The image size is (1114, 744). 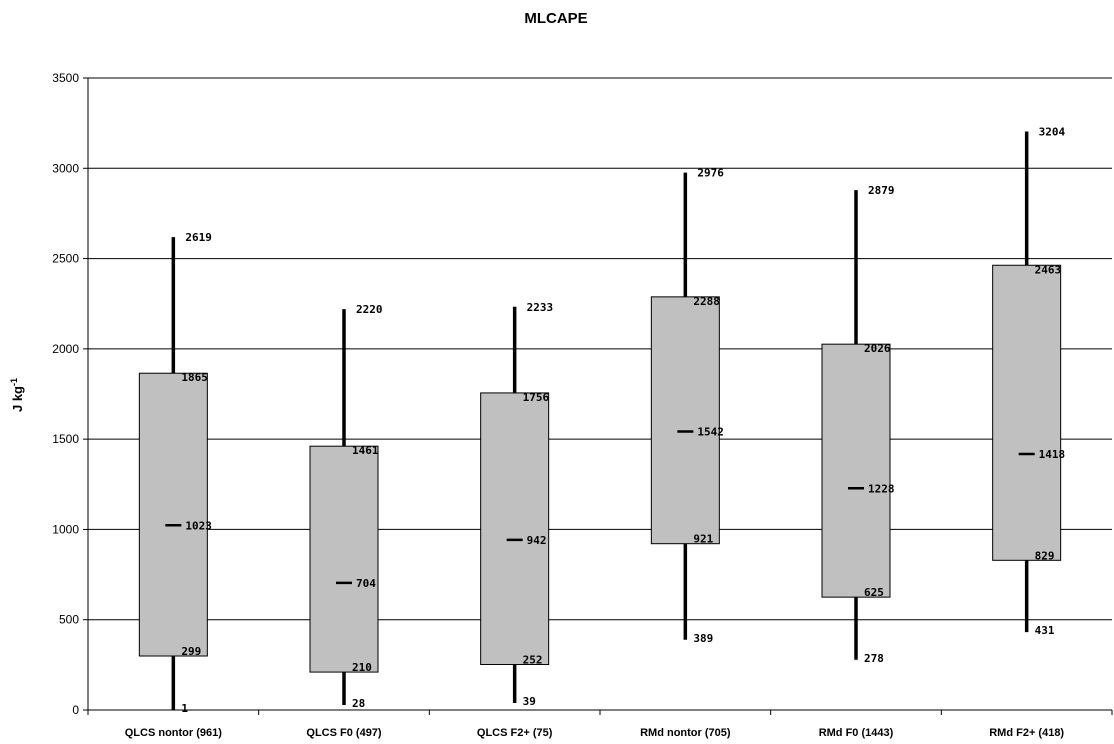 I want to click on max-label: 2220, so click(x=369, y=309).